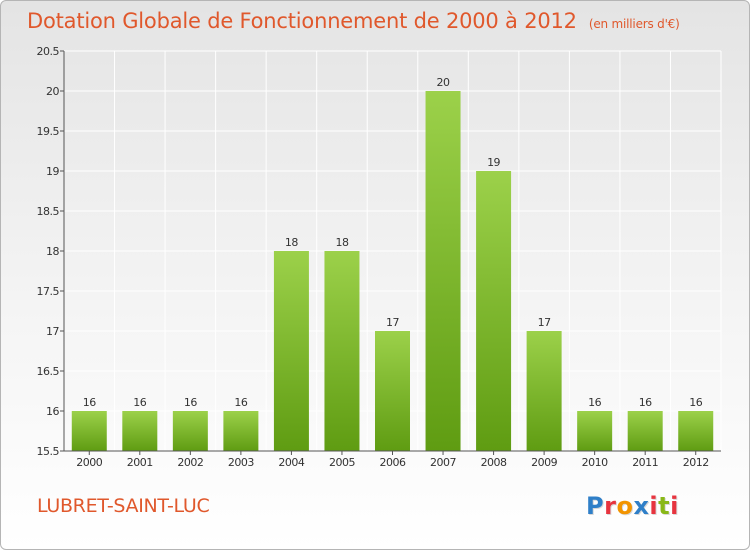  Describe the element at coordinates (696, 462) in the screenshot. I see `x-tick-label: 2012` at that location.